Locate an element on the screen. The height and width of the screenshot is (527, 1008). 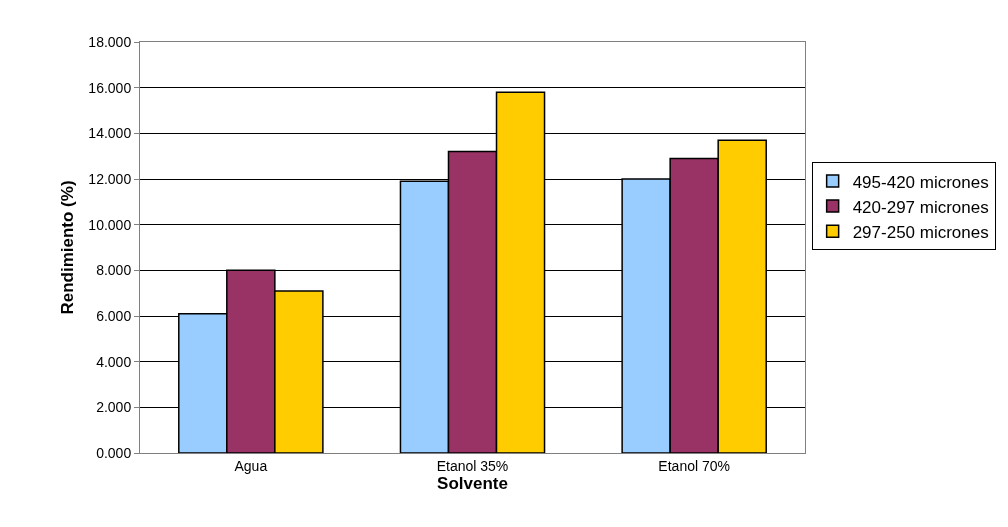
y-axis-title: Rendimiento (%) is located at coordinates (67, 247).